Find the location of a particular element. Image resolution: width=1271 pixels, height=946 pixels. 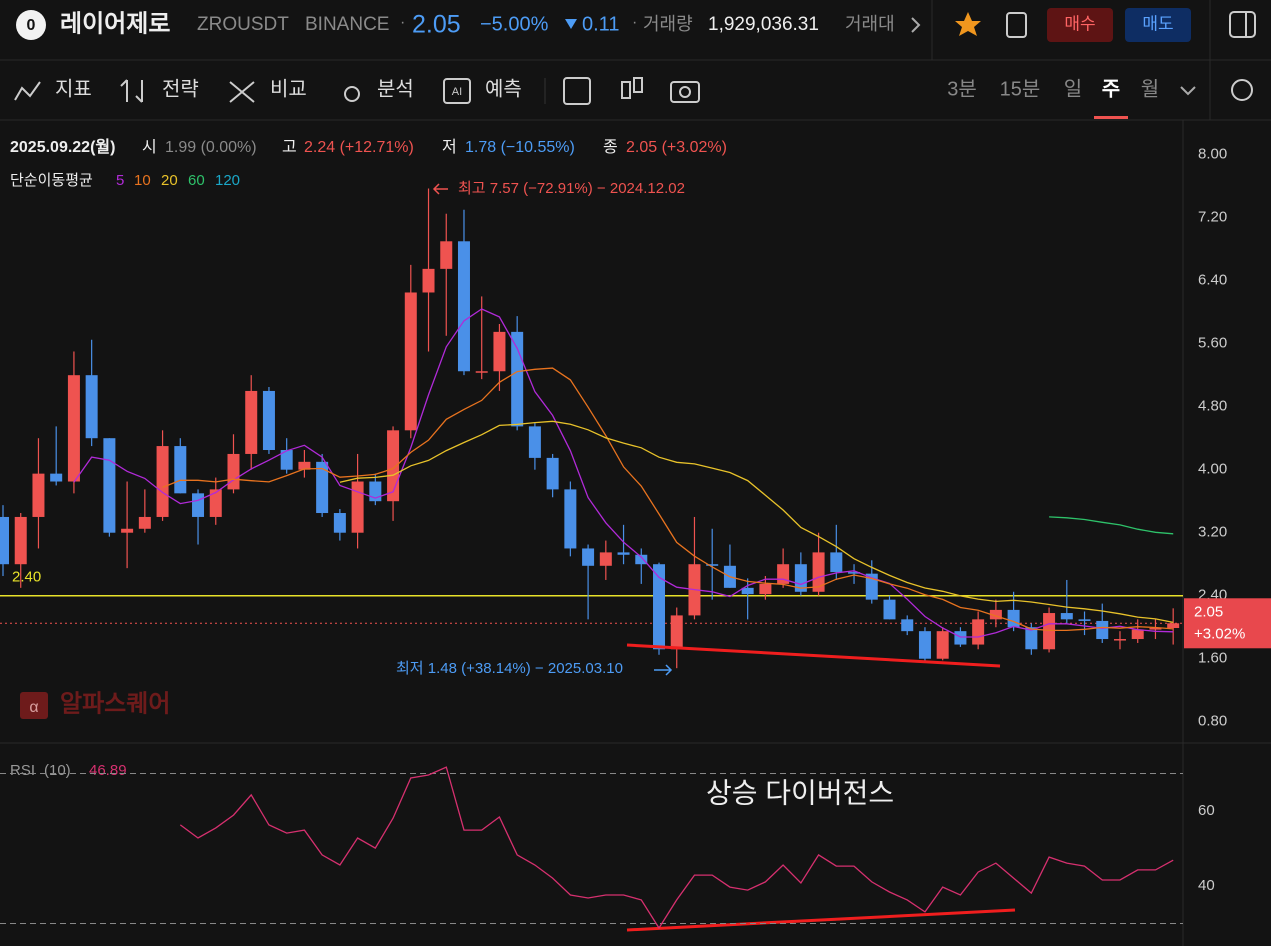

active-underline is located at coordinates (1111, 117).